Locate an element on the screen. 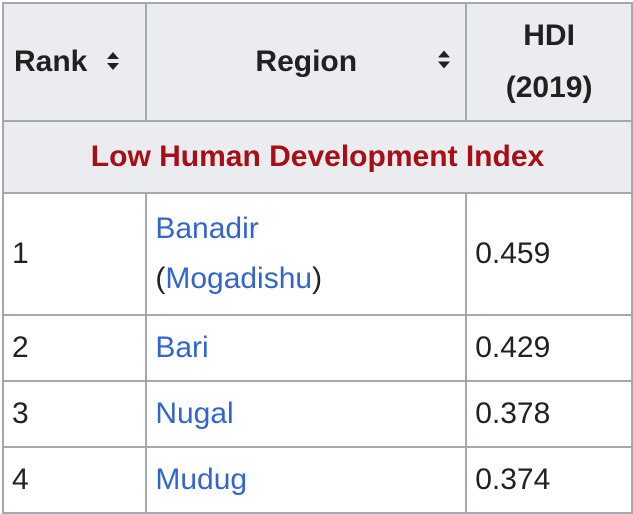 Image resolution: width=633 pixels, height=514 pixels. region-link: Nugal is located at coordinates (194, 413).